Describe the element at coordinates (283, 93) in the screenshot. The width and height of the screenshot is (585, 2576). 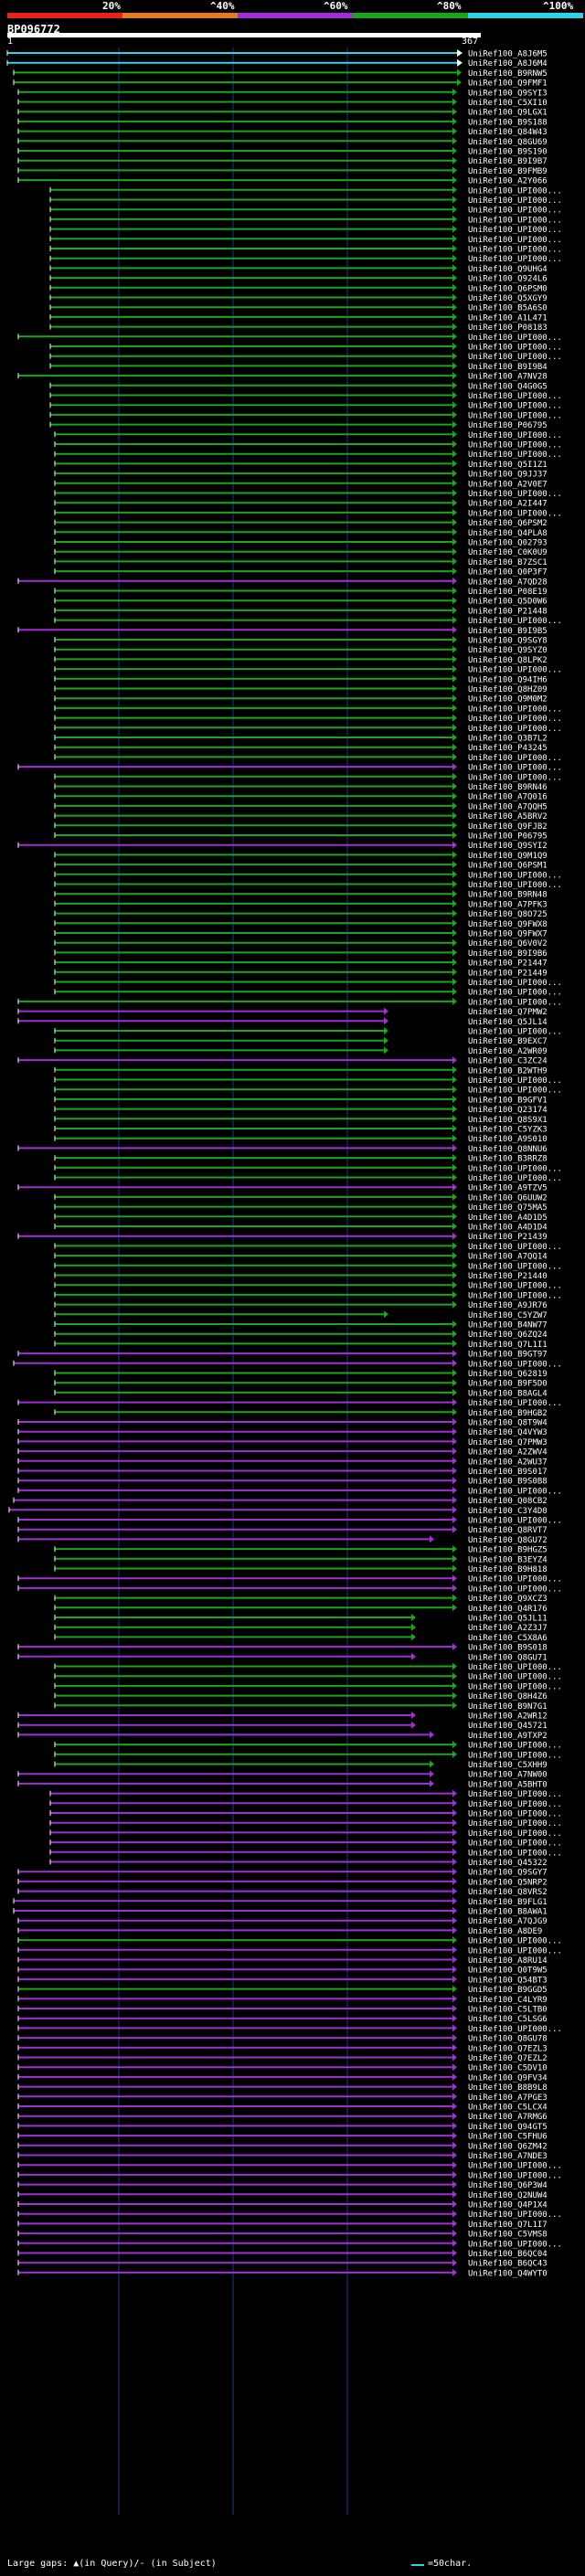
I see `hit-row: UniRef100_Q9SYI3` at that location.